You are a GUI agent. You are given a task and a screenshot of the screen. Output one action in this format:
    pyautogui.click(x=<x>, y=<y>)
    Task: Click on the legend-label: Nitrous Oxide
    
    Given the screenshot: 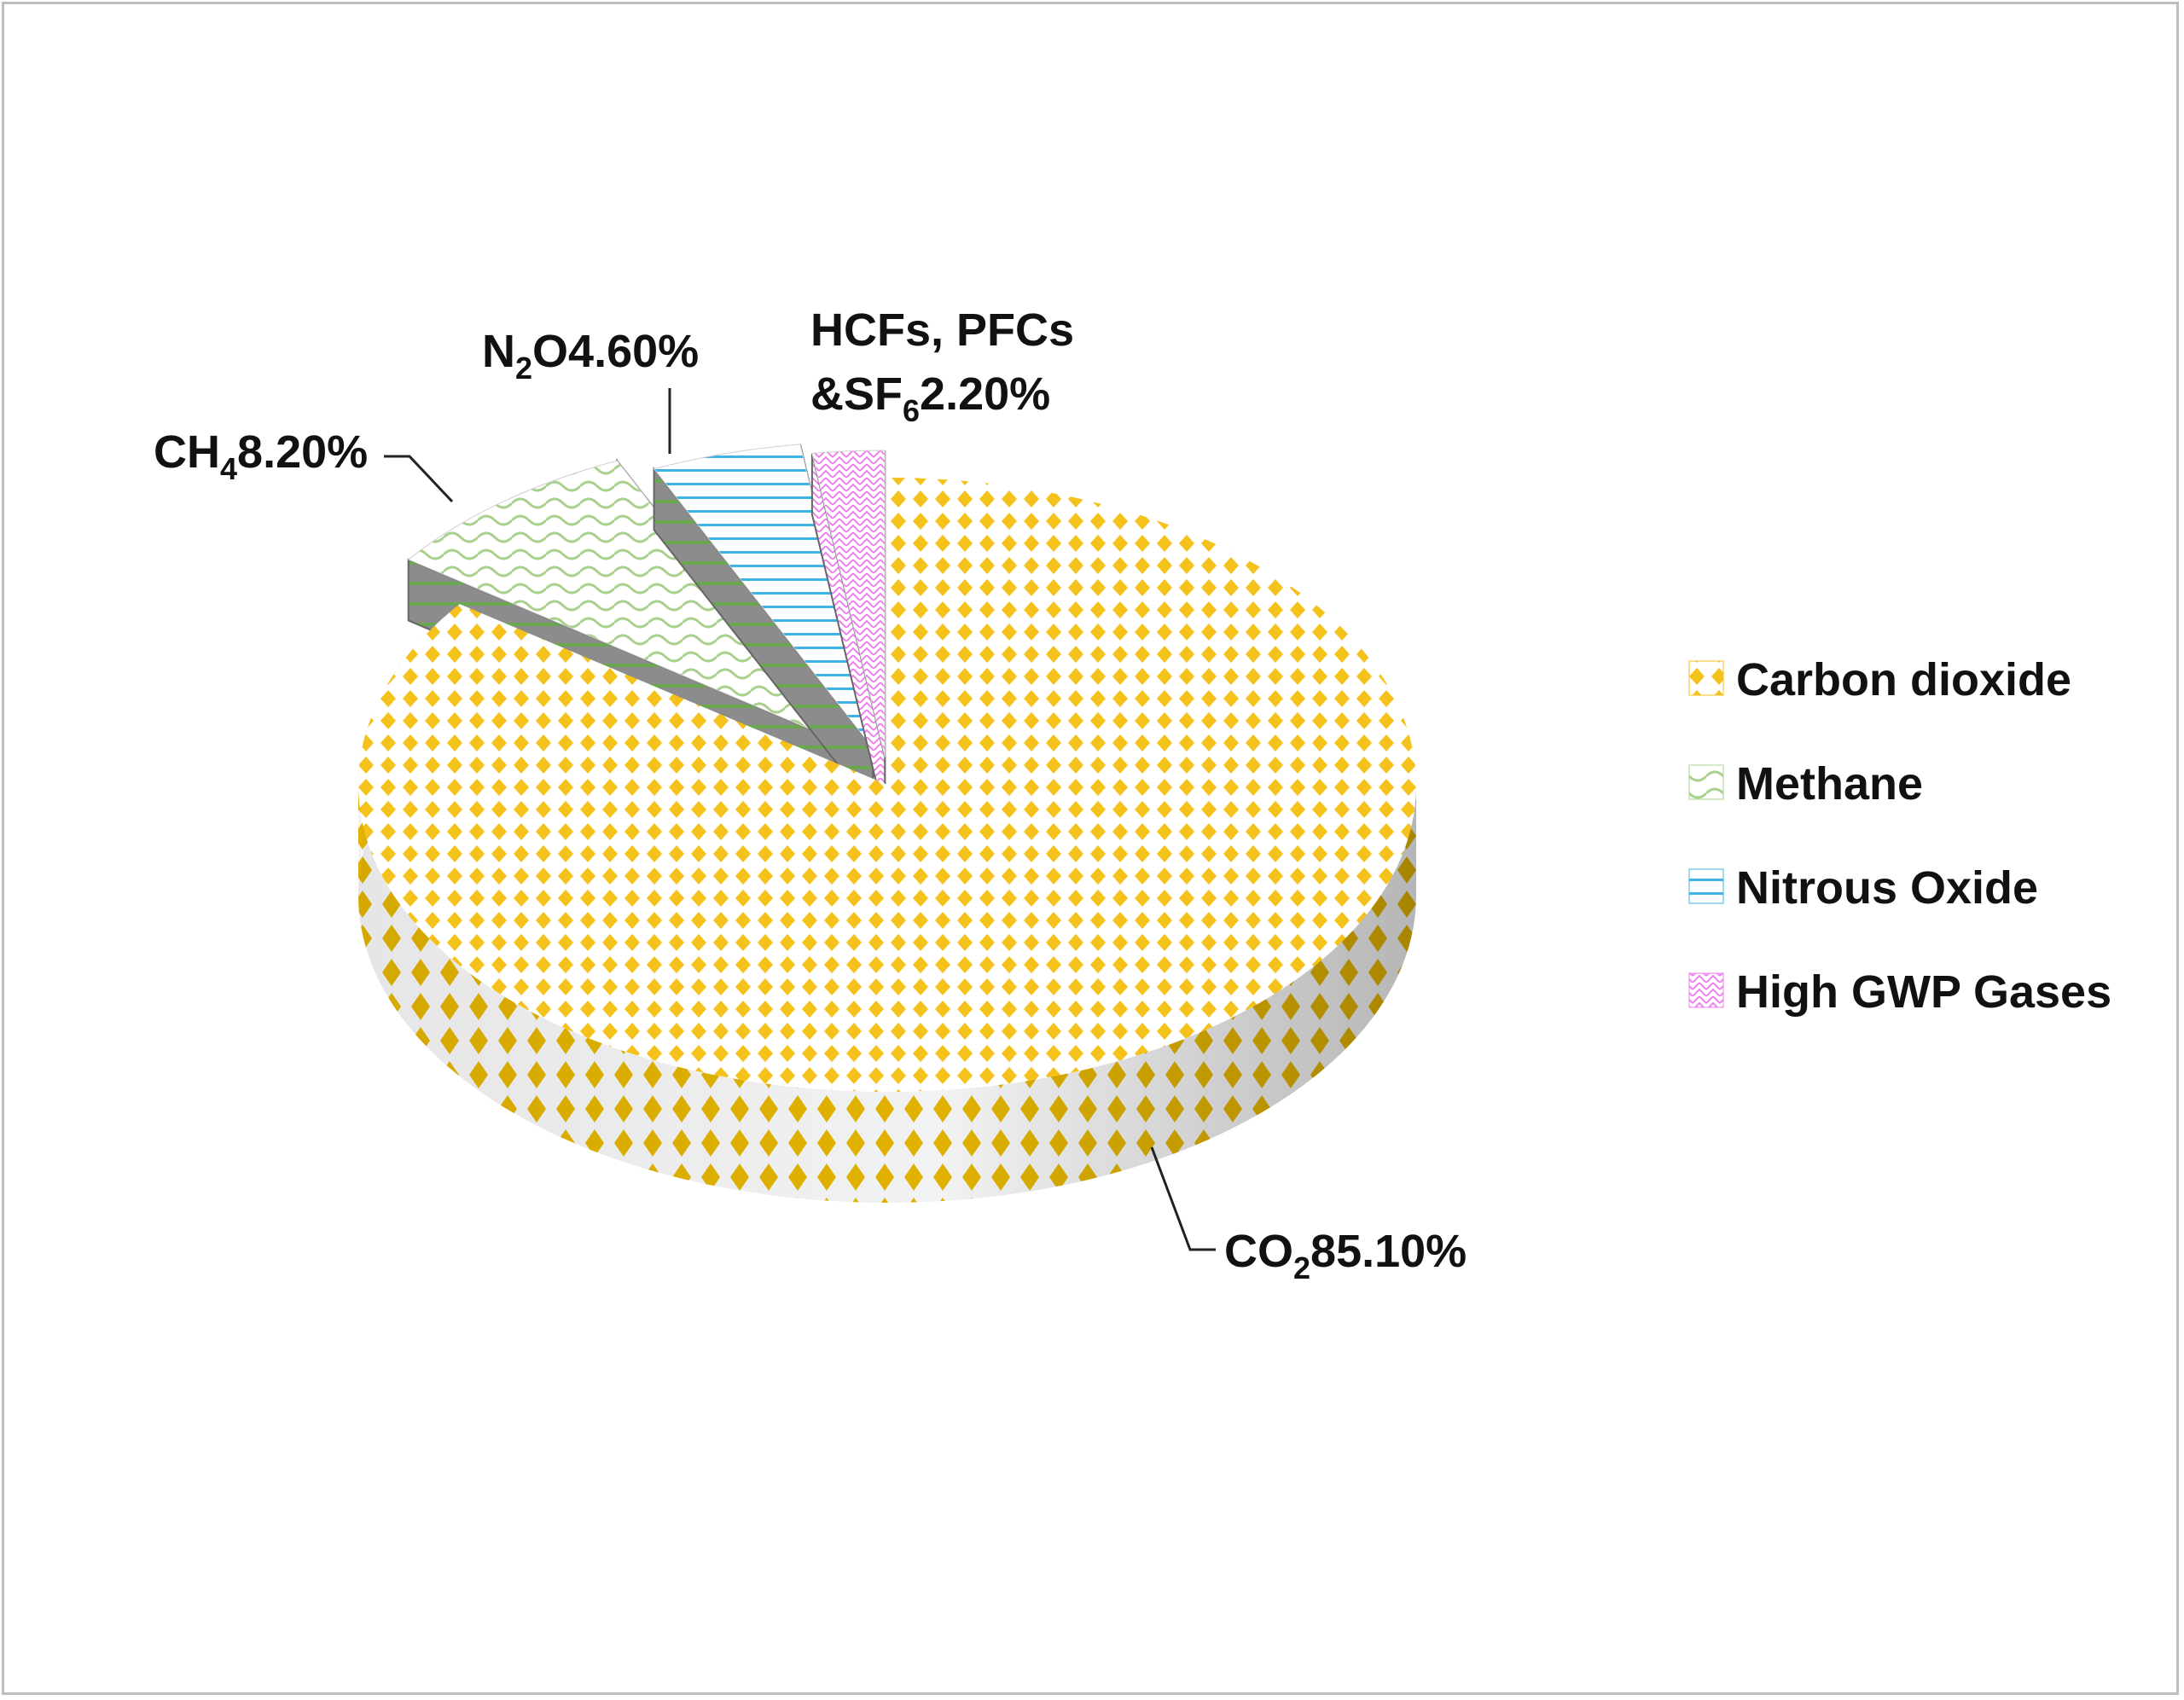 What is the action you would take?
    pyautogui.click(x=1887, y=888)
    